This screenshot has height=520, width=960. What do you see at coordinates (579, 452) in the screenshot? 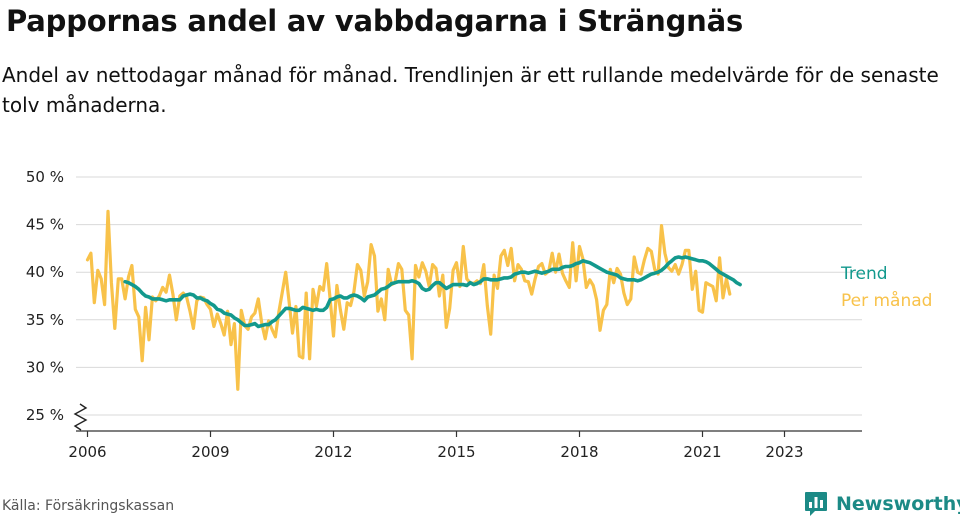
I see `x-tick-label: 2018` at bounding box center [579, 452].